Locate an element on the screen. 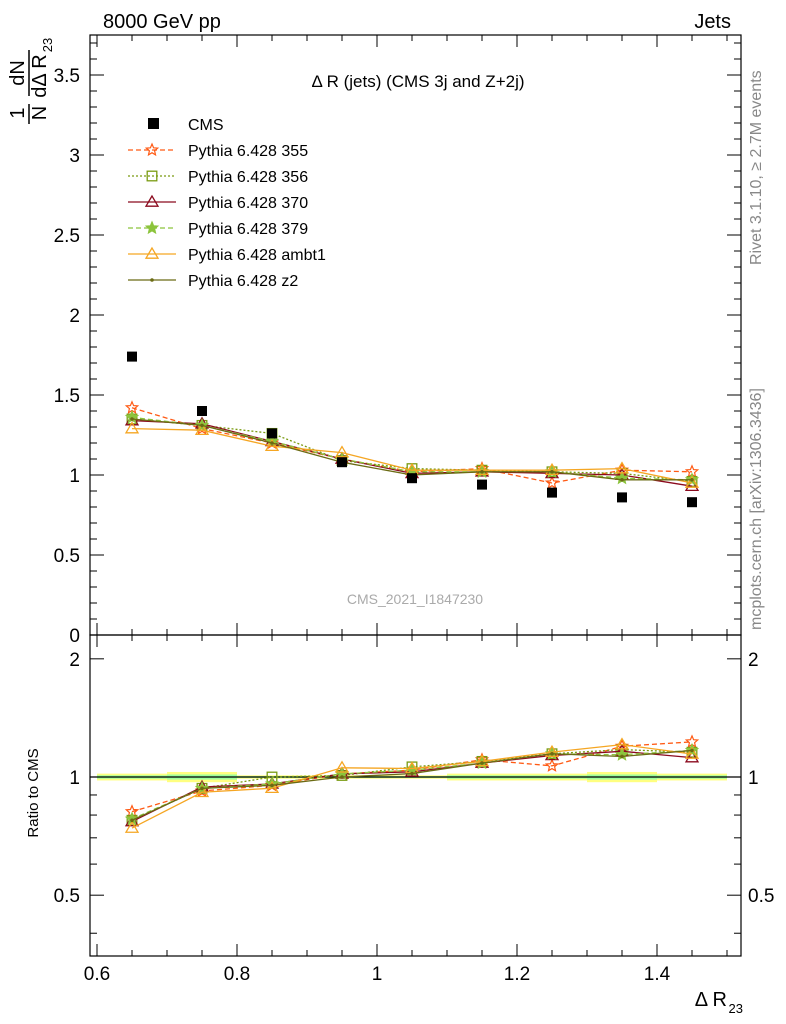 Image resolution: width=786 pixels, height=1024 pixels. y-tick-label-zero: 0 is located at coordinates (74, 636).